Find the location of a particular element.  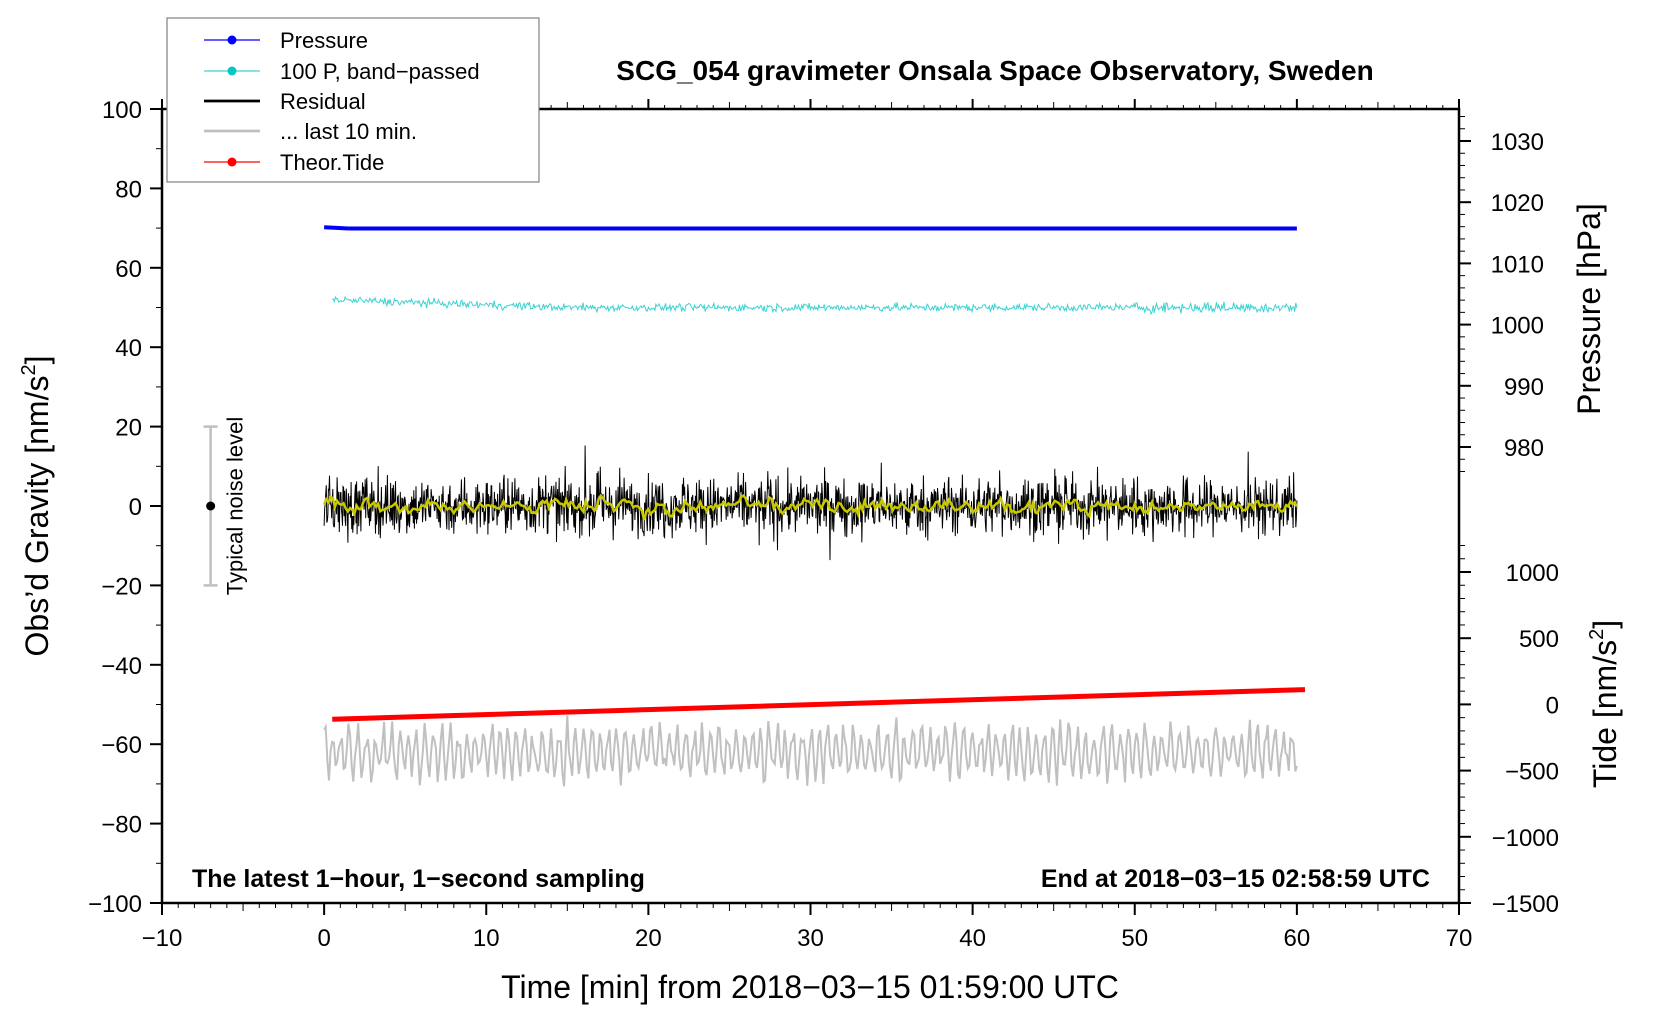

x-tick-label: 40 is located at coordinates (972, 938).